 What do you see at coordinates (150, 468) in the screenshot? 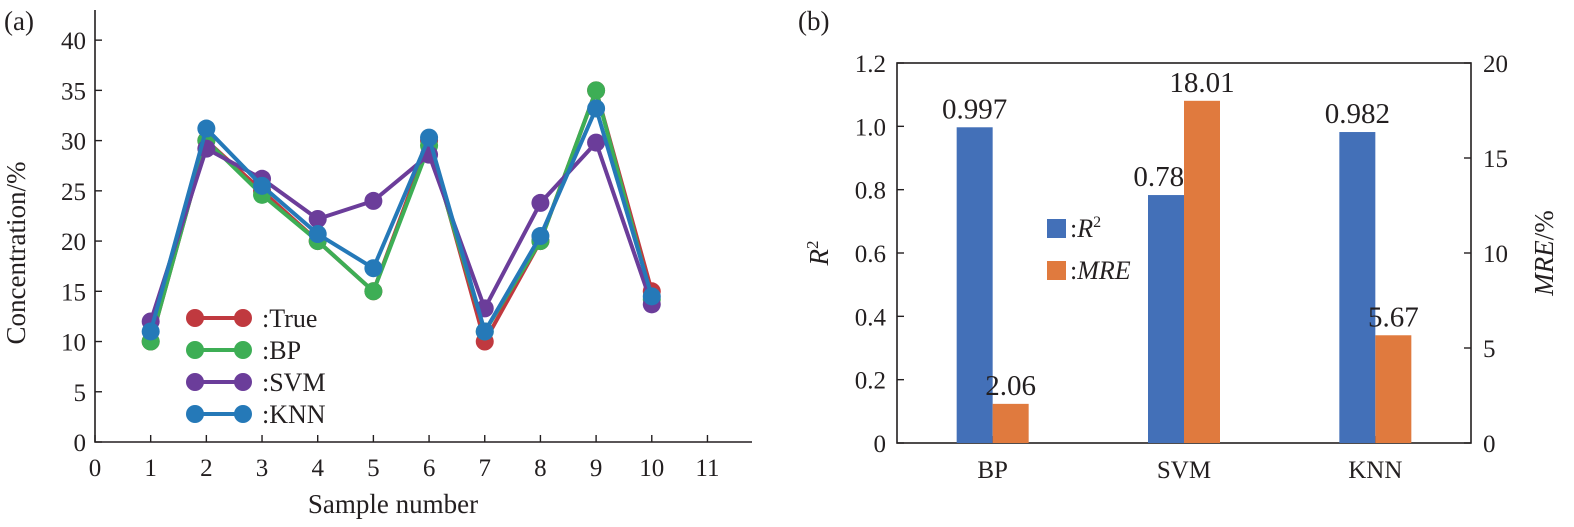
I see `x-tick-label: 1` at bounding box center [150, 468].